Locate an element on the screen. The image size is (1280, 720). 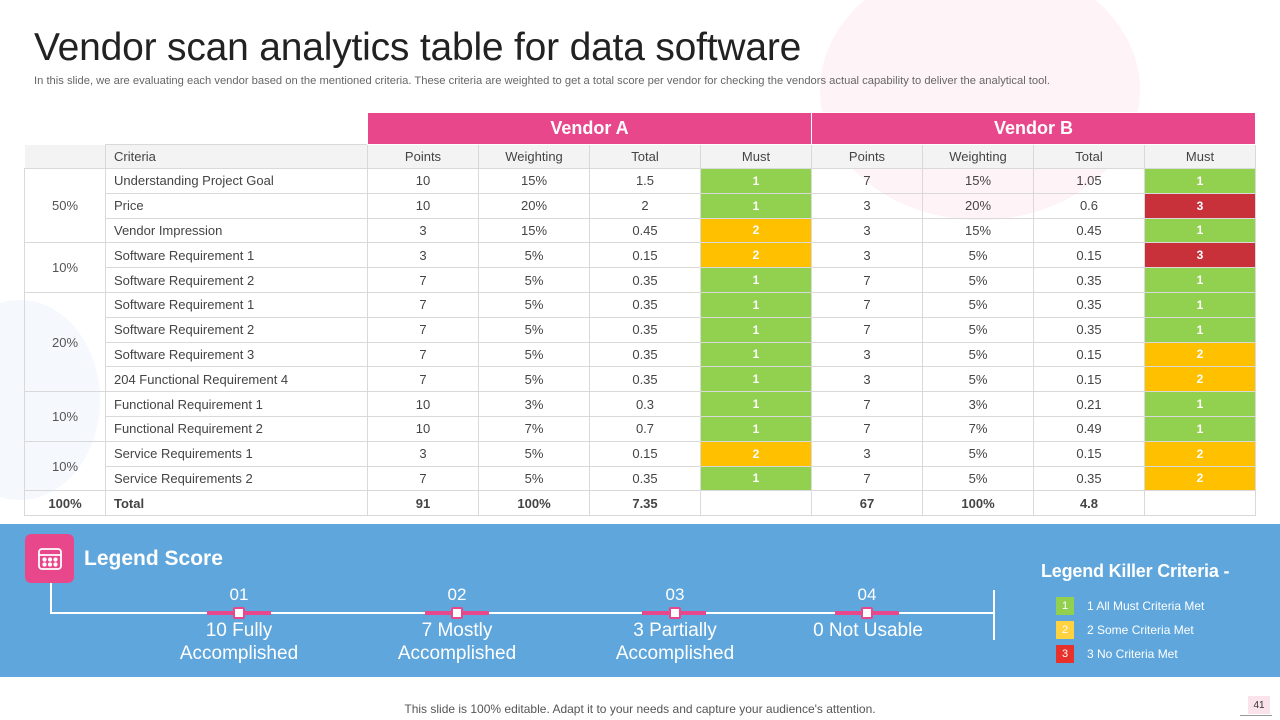
b-total-cell: 0.21 is located at coordinates (1089, 404).